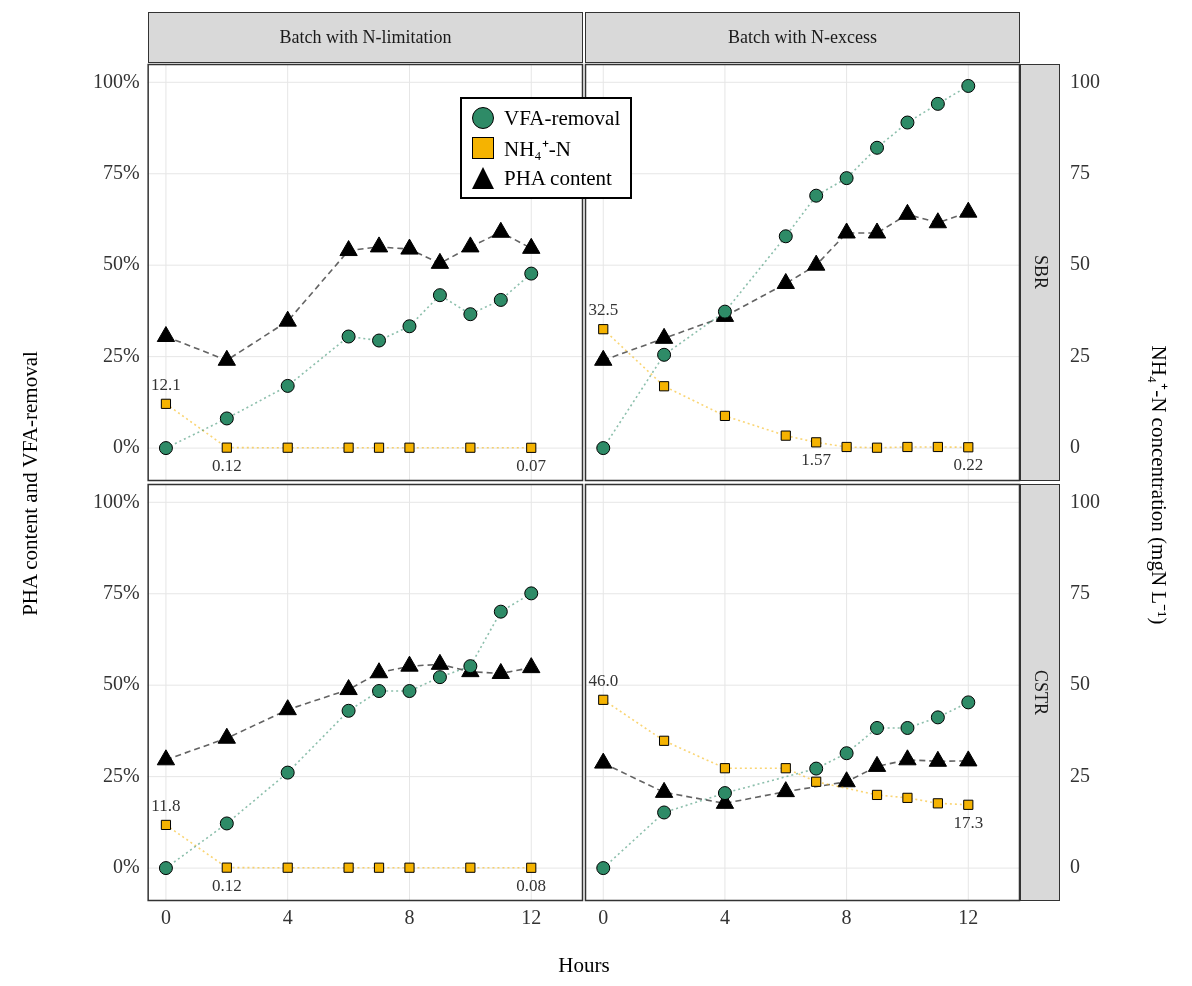  What do you see at coordinates (816, 460) in the screenshot?
I see `data-label: 1.57` at bounding box center [816, 460].